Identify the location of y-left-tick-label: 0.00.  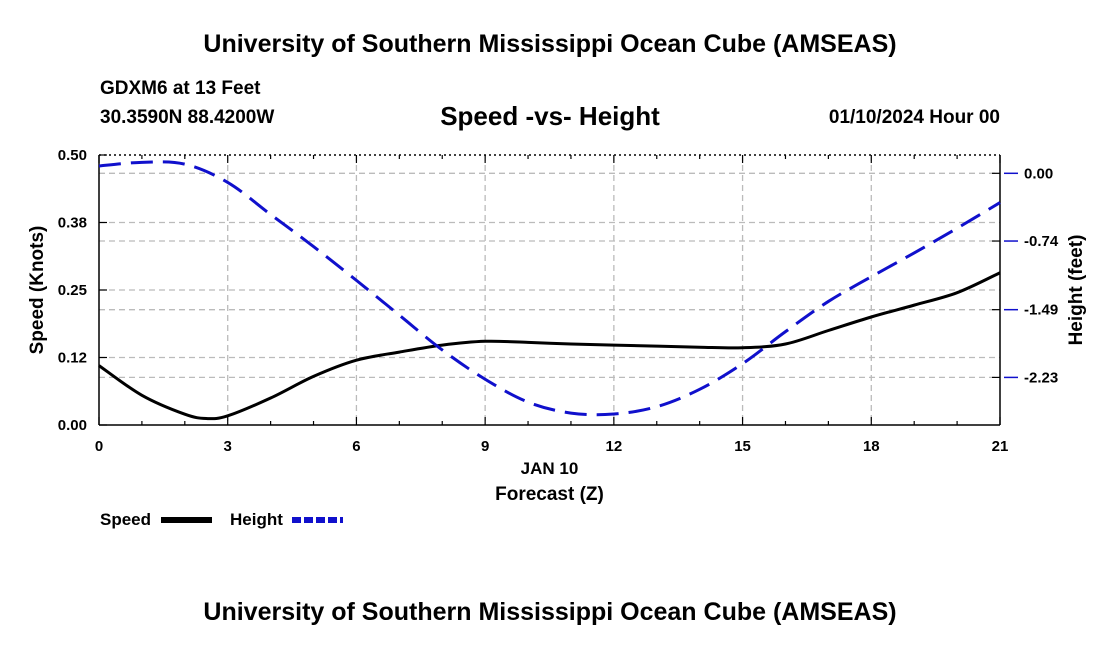
(72, 425).